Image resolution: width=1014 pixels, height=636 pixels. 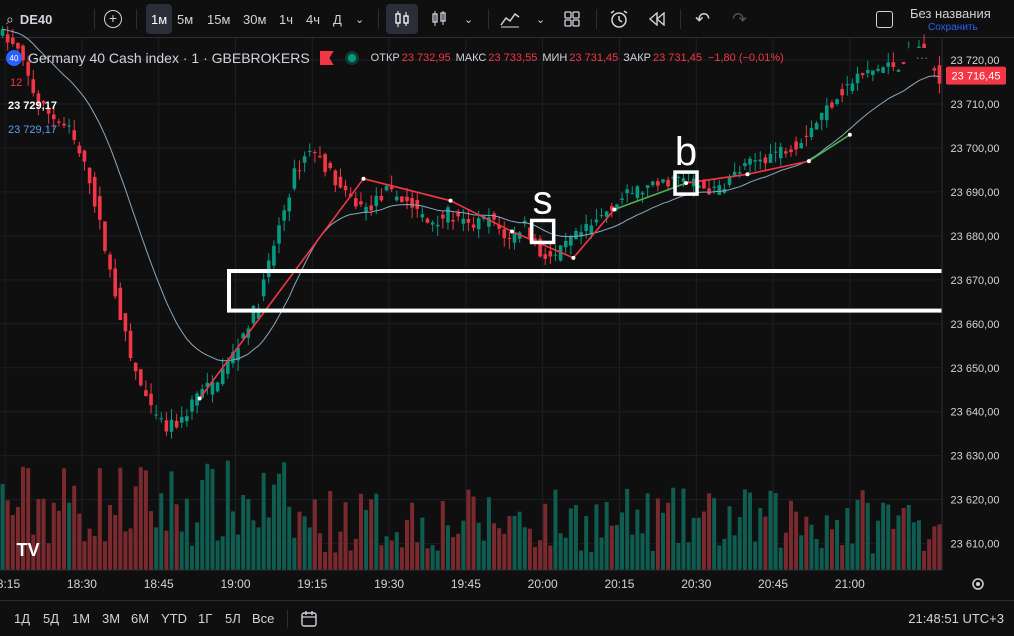 What do you see at coordinates (255, 19) in the screenshot?
I see `interval-30m: 30м` at bounding box center [255, 19].